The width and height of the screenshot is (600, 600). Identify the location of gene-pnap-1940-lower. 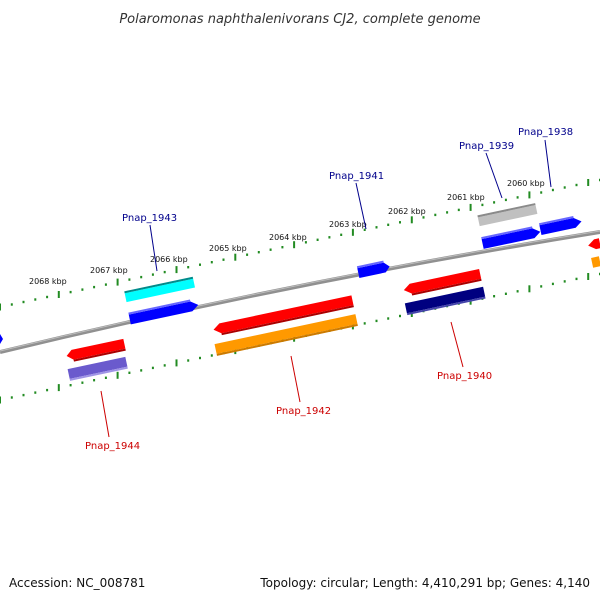
(445, 301).